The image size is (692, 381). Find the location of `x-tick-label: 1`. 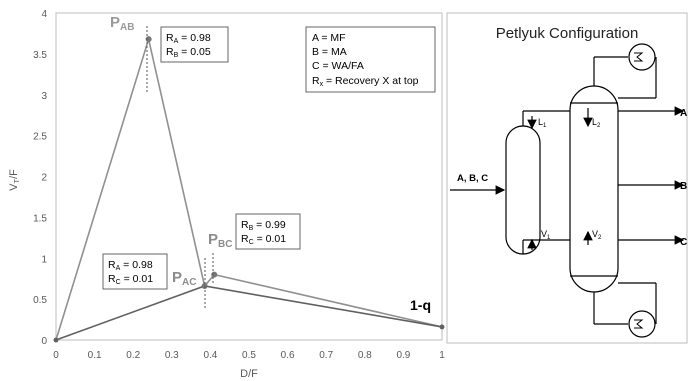

x-tick-label: 1 is located at coordinates (442, 355).